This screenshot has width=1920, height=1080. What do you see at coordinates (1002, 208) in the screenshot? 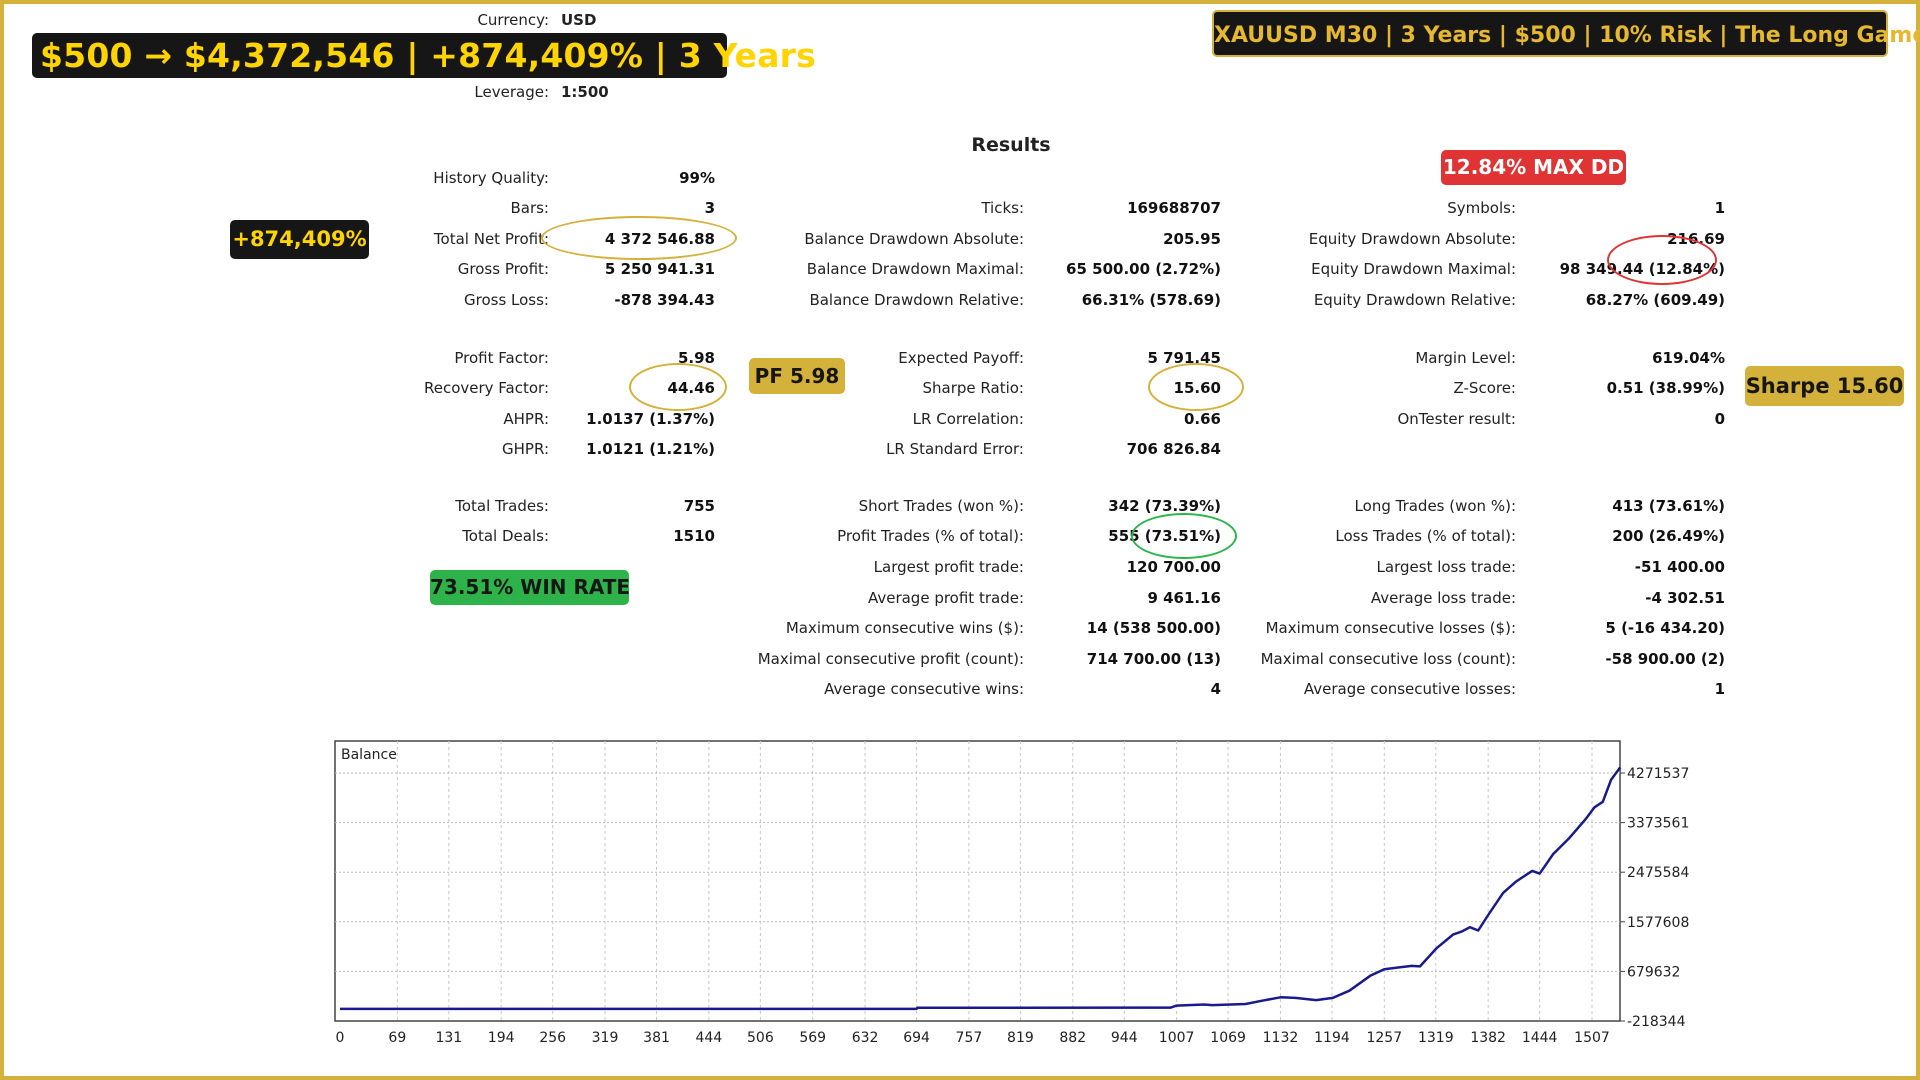
I see `stat-label-ticks: Ticks:` at bounding box center [1002, 208].